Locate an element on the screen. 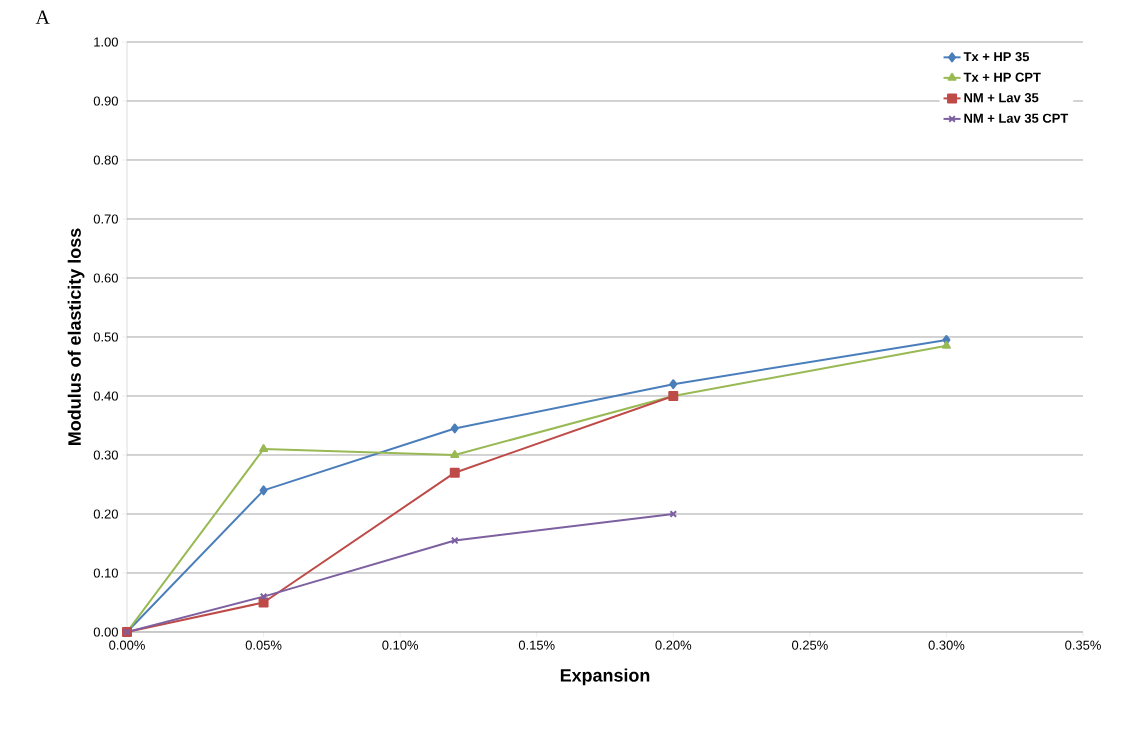 The width and height of the screenshot is (1122, 735). x-tick-label: 0.05% is located at coordinates (263, 645).